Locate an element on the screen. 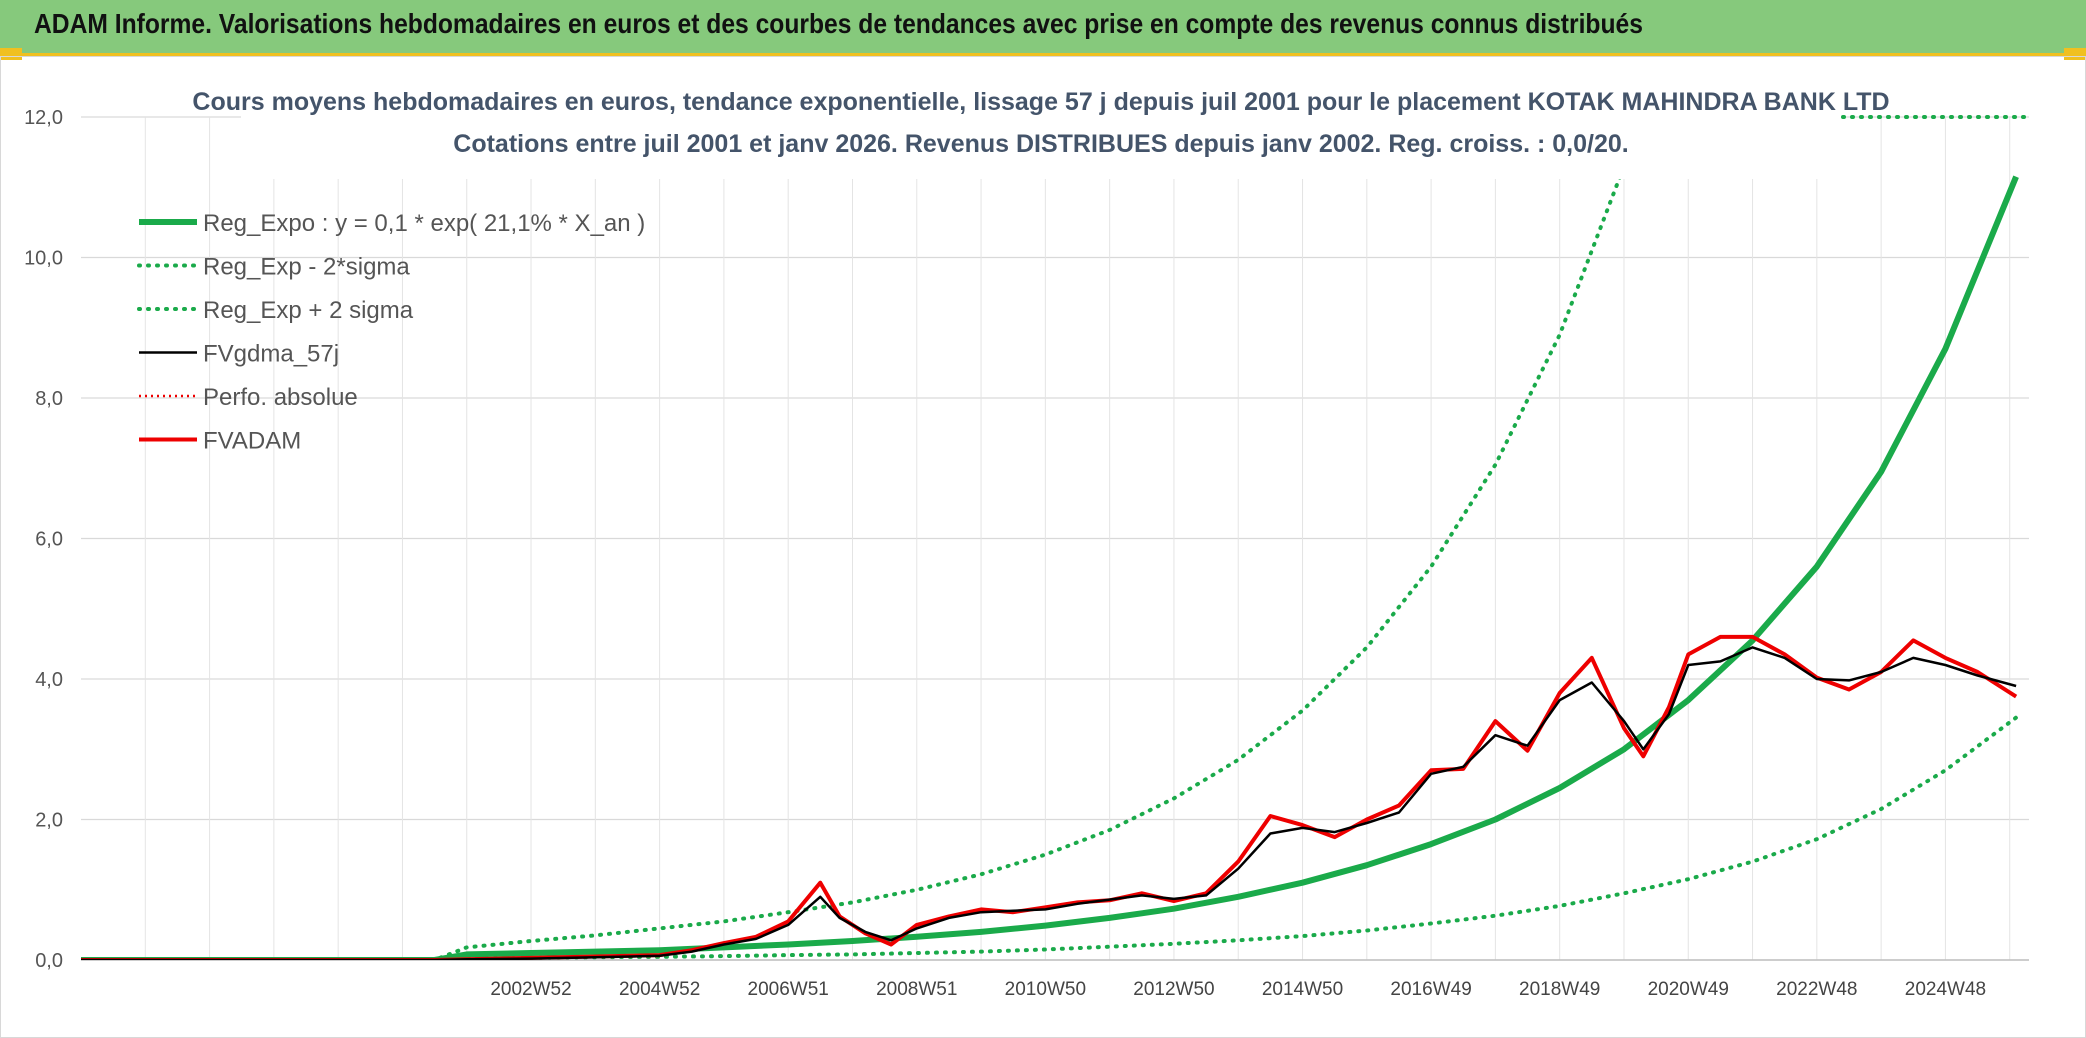 The width and height of the screenshot is (2086, 1038). y-tick-label: 6,0 is located at coordinates (49, 540).